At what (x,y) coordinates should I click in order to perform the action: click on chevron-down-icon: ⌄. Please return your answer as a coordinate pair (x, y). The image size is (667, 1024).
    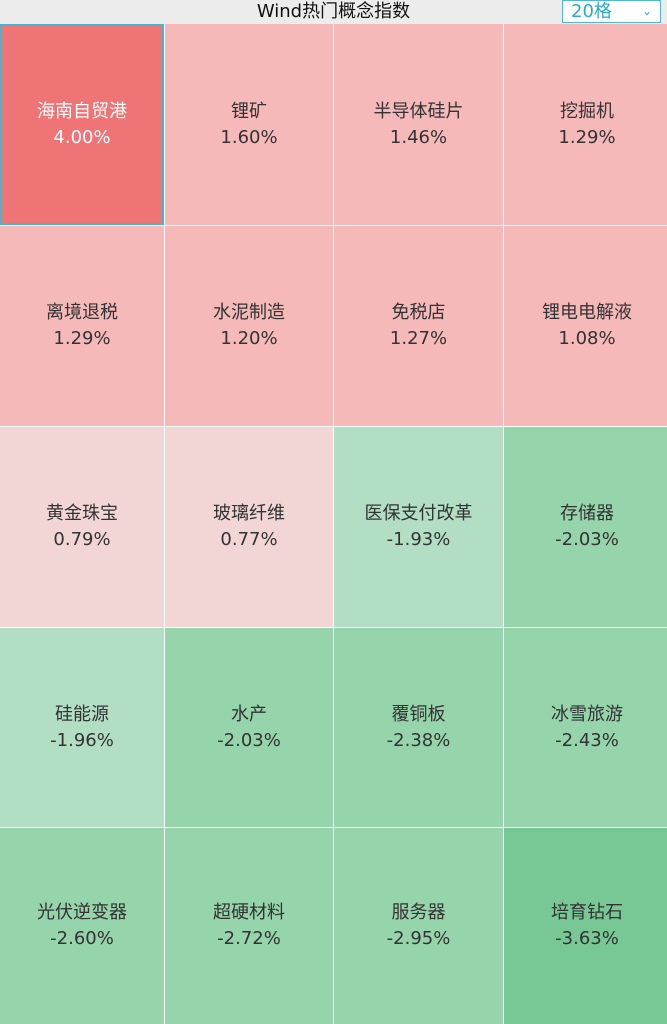
    Looking at the image, I should click on (646, 11).